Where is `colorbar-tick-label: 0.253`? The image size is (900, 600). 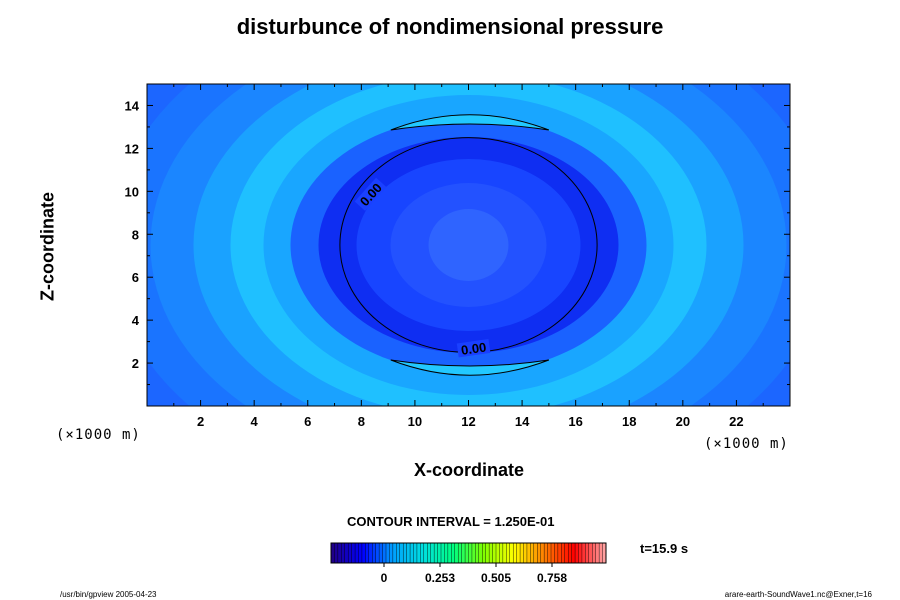
colorbar-tick-label: 0.253 is located at coordinates (440, 578).